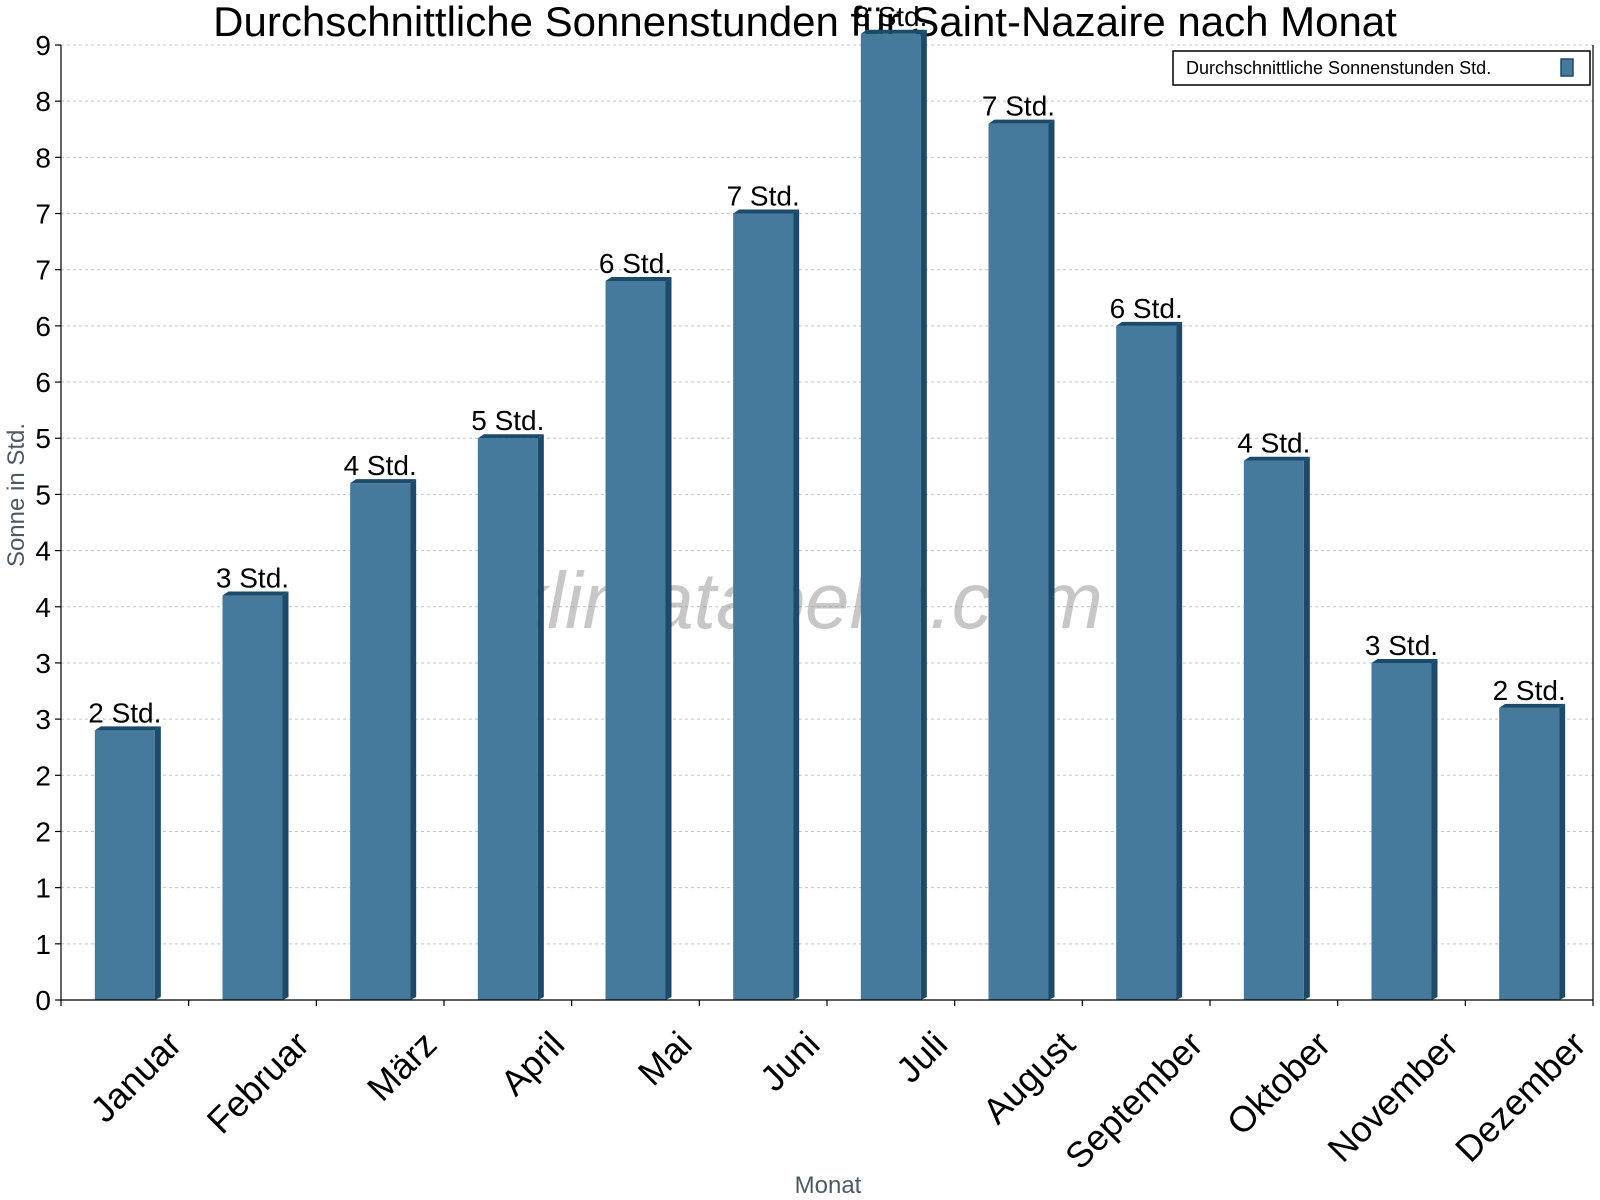 The height and width of the screenshot is (1200, 1600). Describe the element at coordinates (828, 1185) in the screenshot. I see `x-axis-title: Monat` at that location.